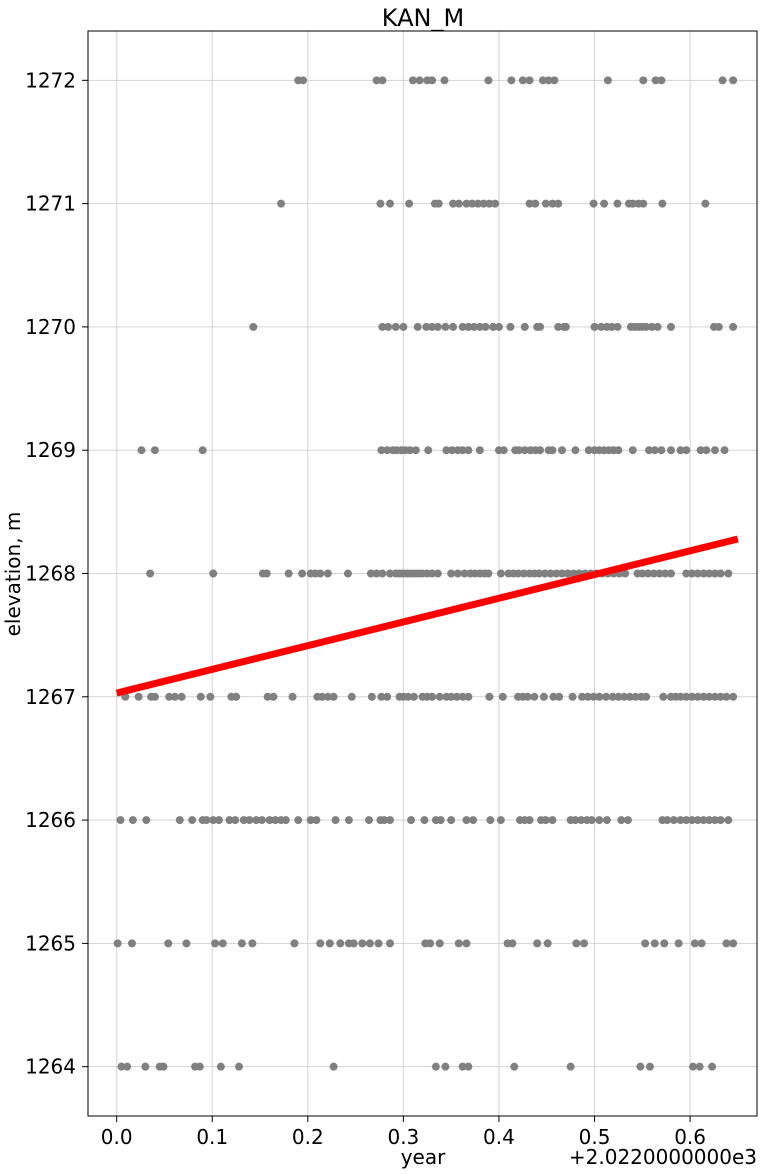  Describe the element at coordinates (427, 616) in the screenshot. I see `trend-line-group` at that location.